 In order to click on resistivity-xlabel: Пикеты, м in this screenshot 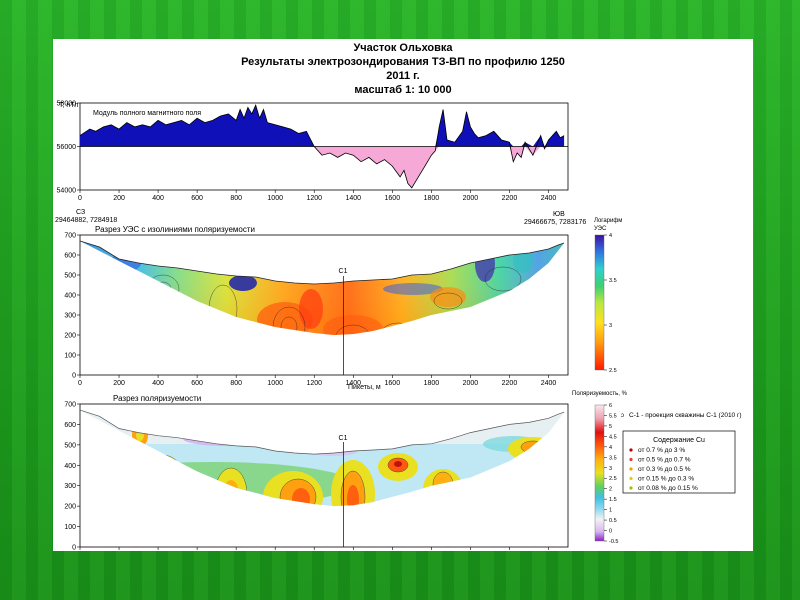, I will do `click(364, 387)`.